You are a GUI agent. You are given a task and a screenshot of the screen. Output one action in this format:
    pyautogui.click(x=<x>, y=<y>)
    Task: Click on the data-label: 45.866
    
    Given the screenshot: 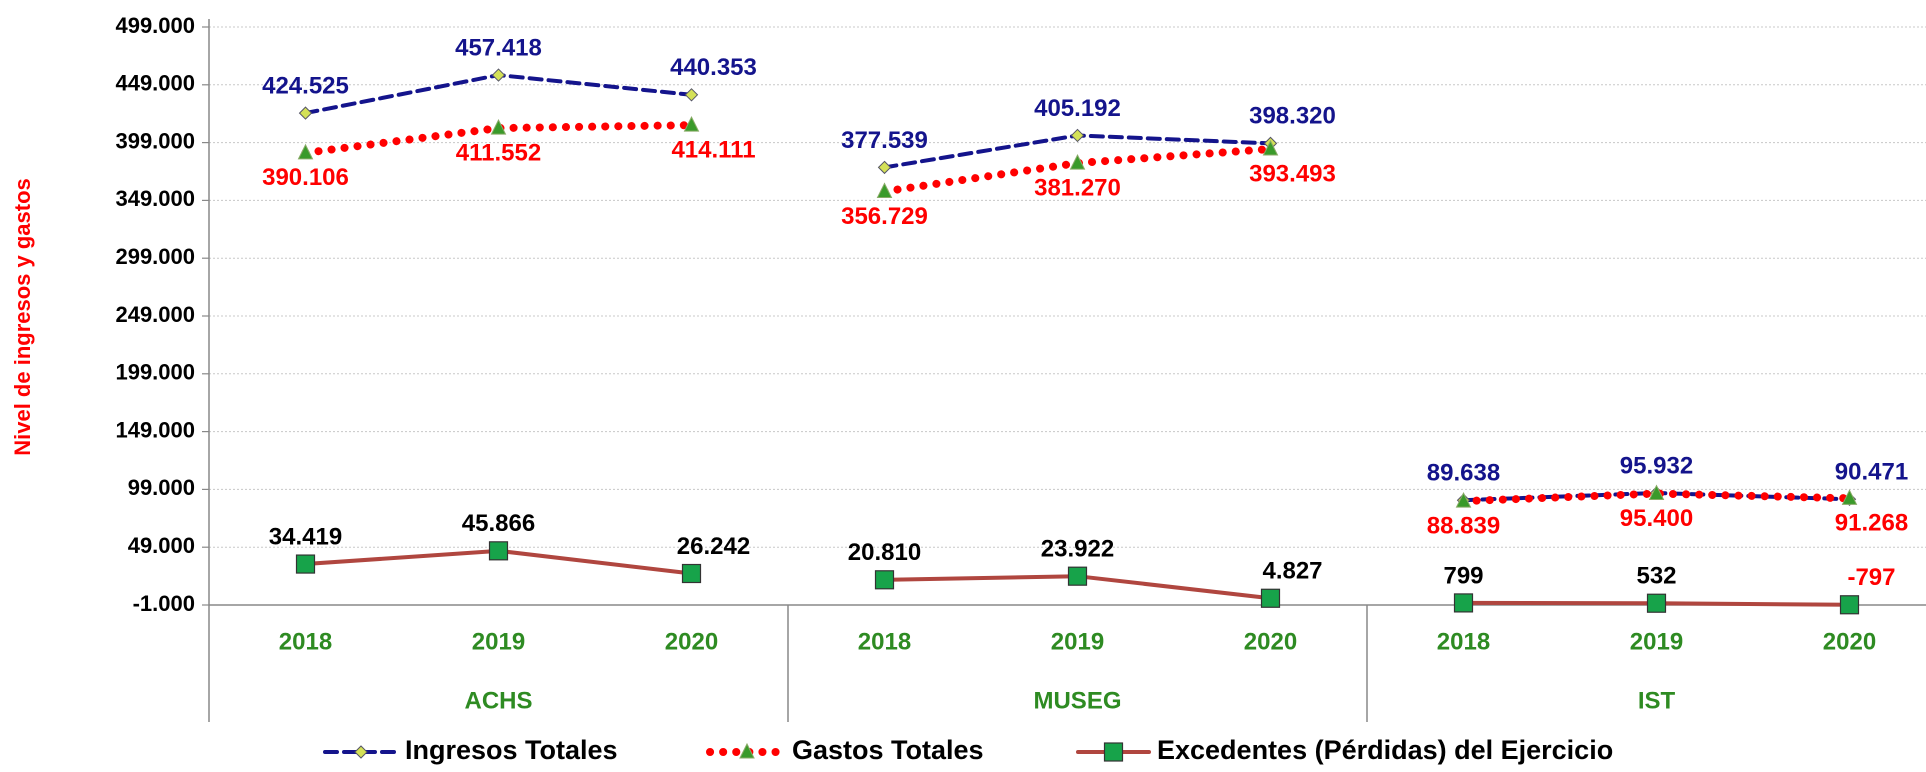 What is the action you would take?
    pyautogui.click(x=498, y=523)
    